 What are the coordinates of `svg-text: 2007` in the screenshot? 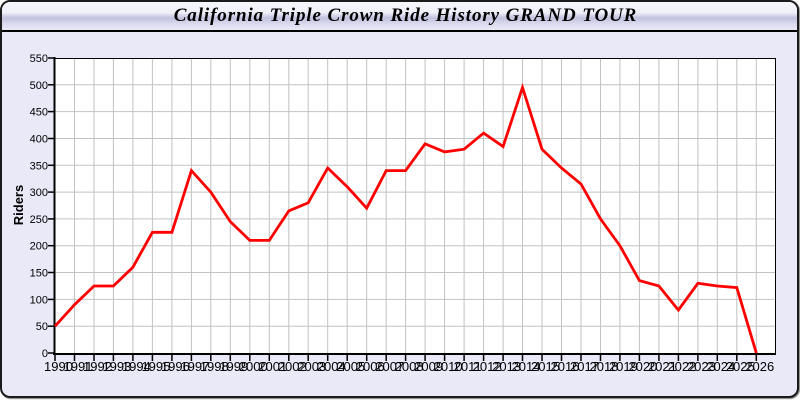 It's located at (389, 366).